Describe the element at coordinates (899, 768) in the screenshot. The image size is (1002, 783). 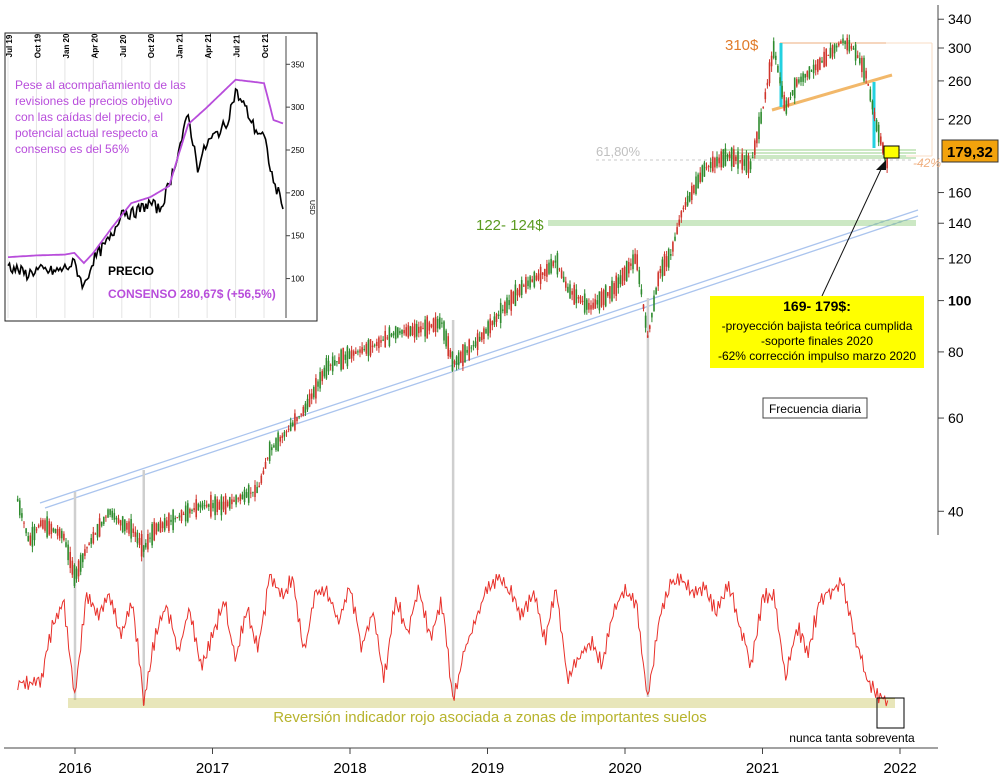
I see `time-x-tick-label: 2022` at that location.